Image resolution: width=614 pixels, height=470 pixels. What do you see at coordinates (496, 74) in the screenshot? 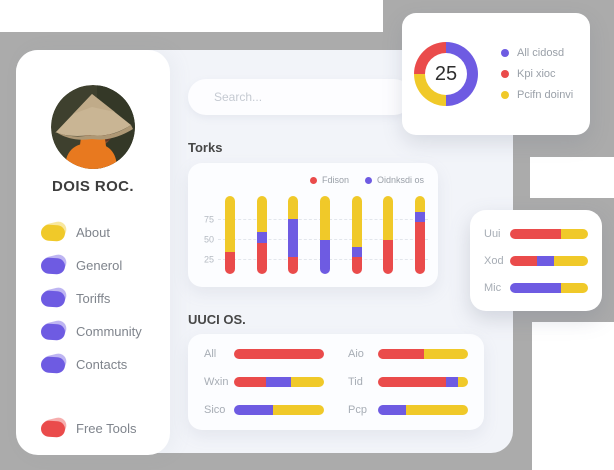
I see `kpi-card: 25 All cidosd Kpi xioc Pcifn doinvi` at bounding box center [496, 74].